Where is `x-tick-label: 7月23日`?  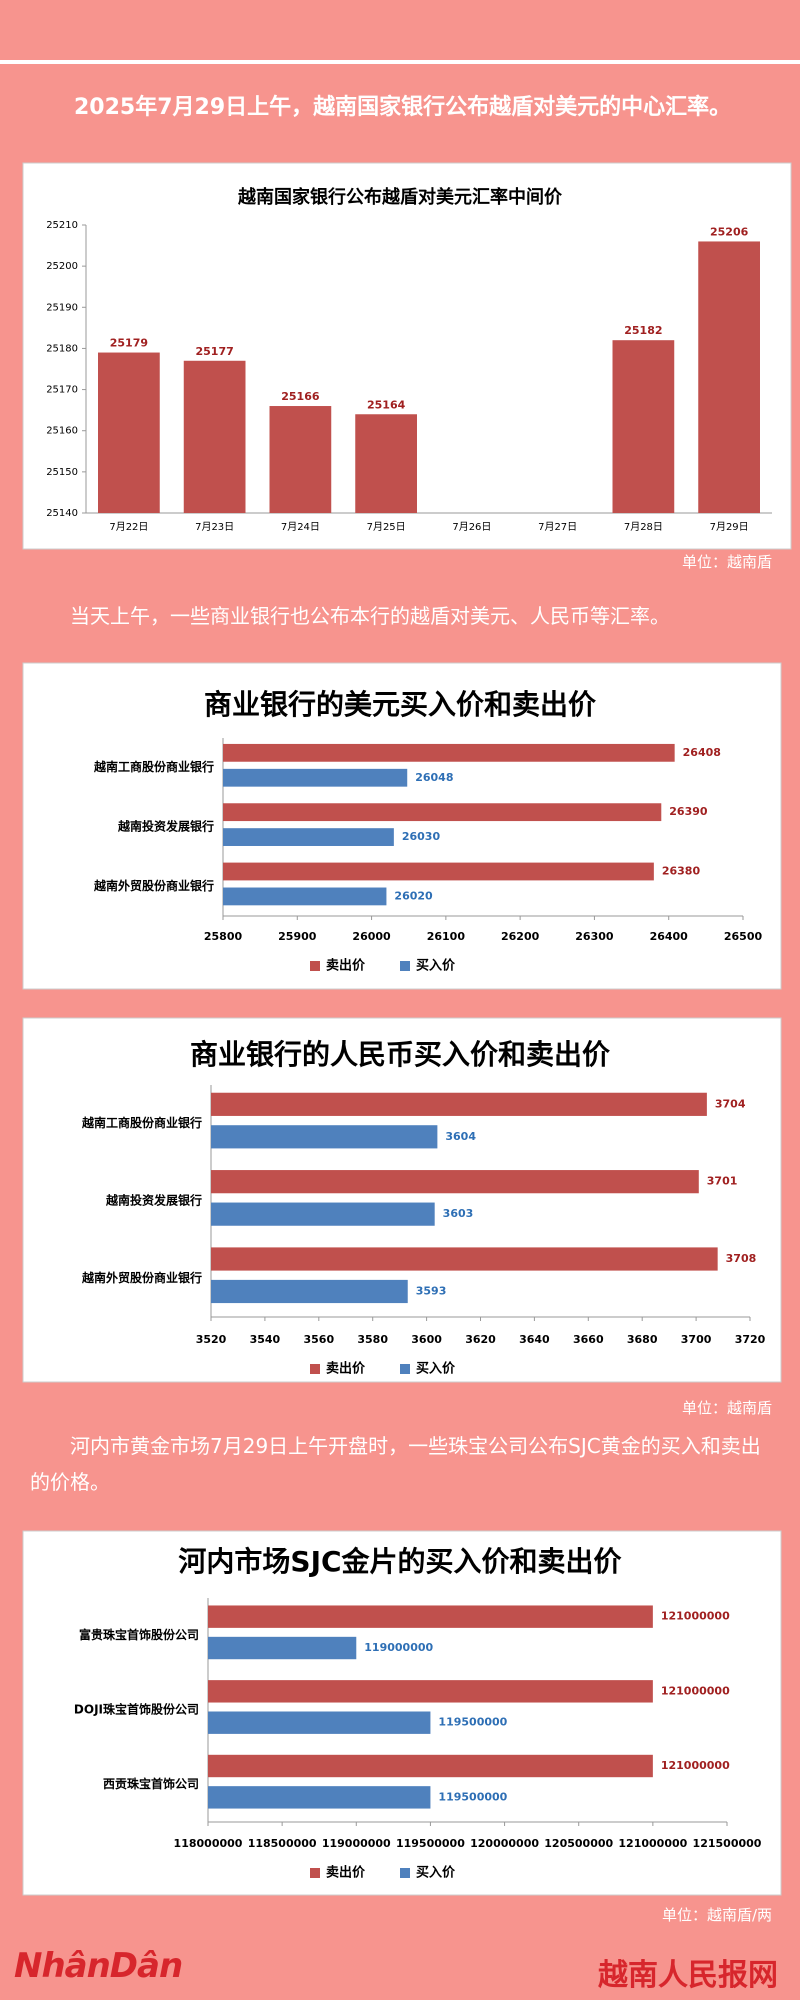
x-tick-label: 7月23日 is located at coordinates (214, 527).